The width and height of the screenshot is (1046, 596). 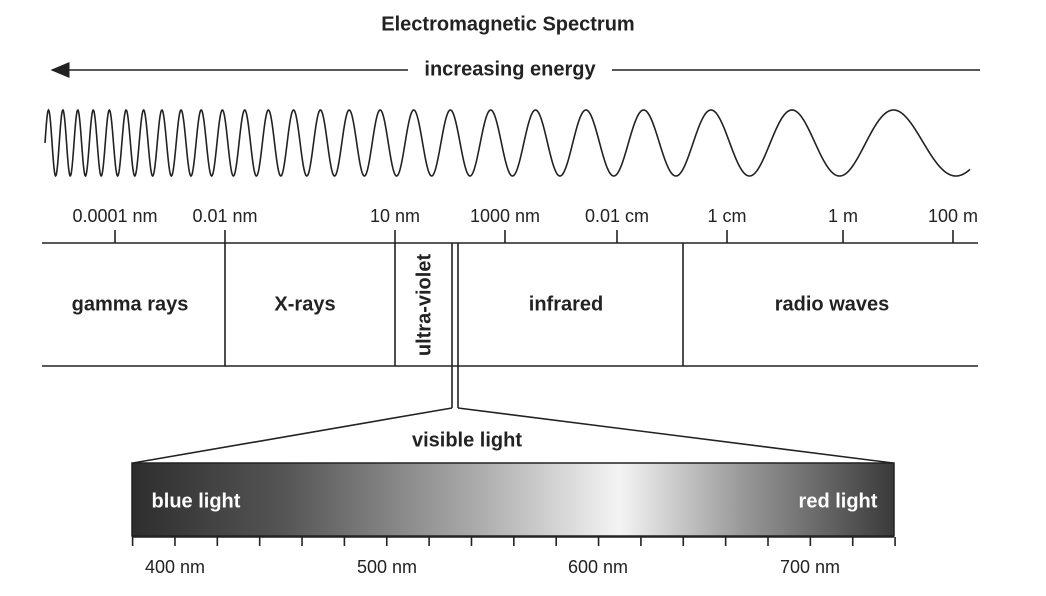 What do you see at coordinates (598, 567) in the screenshot?
I see `axis-label: 600 nm` at bounding box center [598, 567].